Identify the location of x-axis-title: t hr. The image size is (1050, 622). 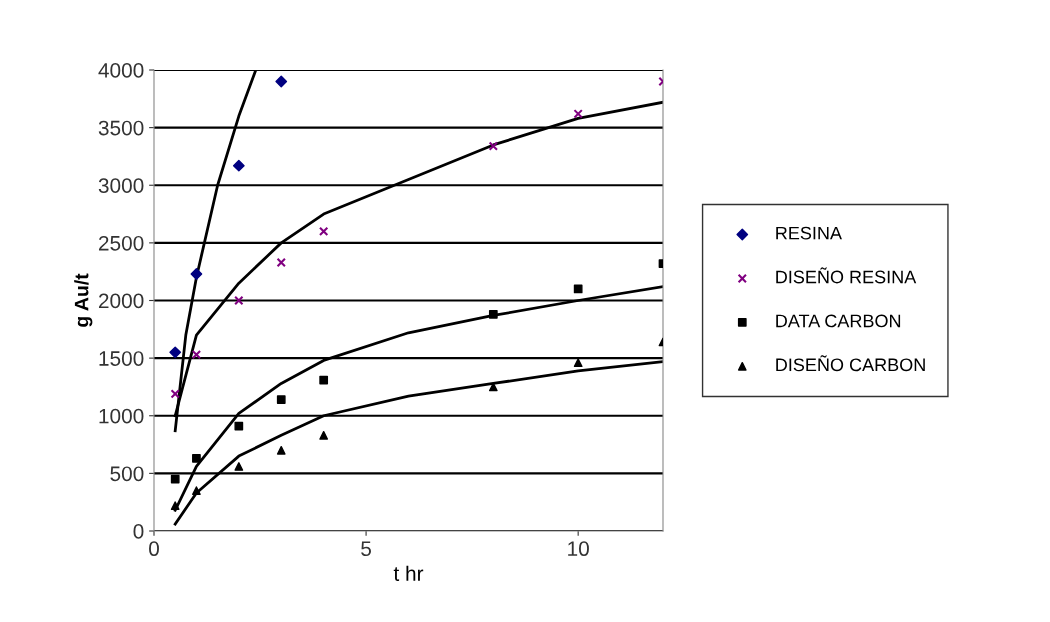
(408, 573).